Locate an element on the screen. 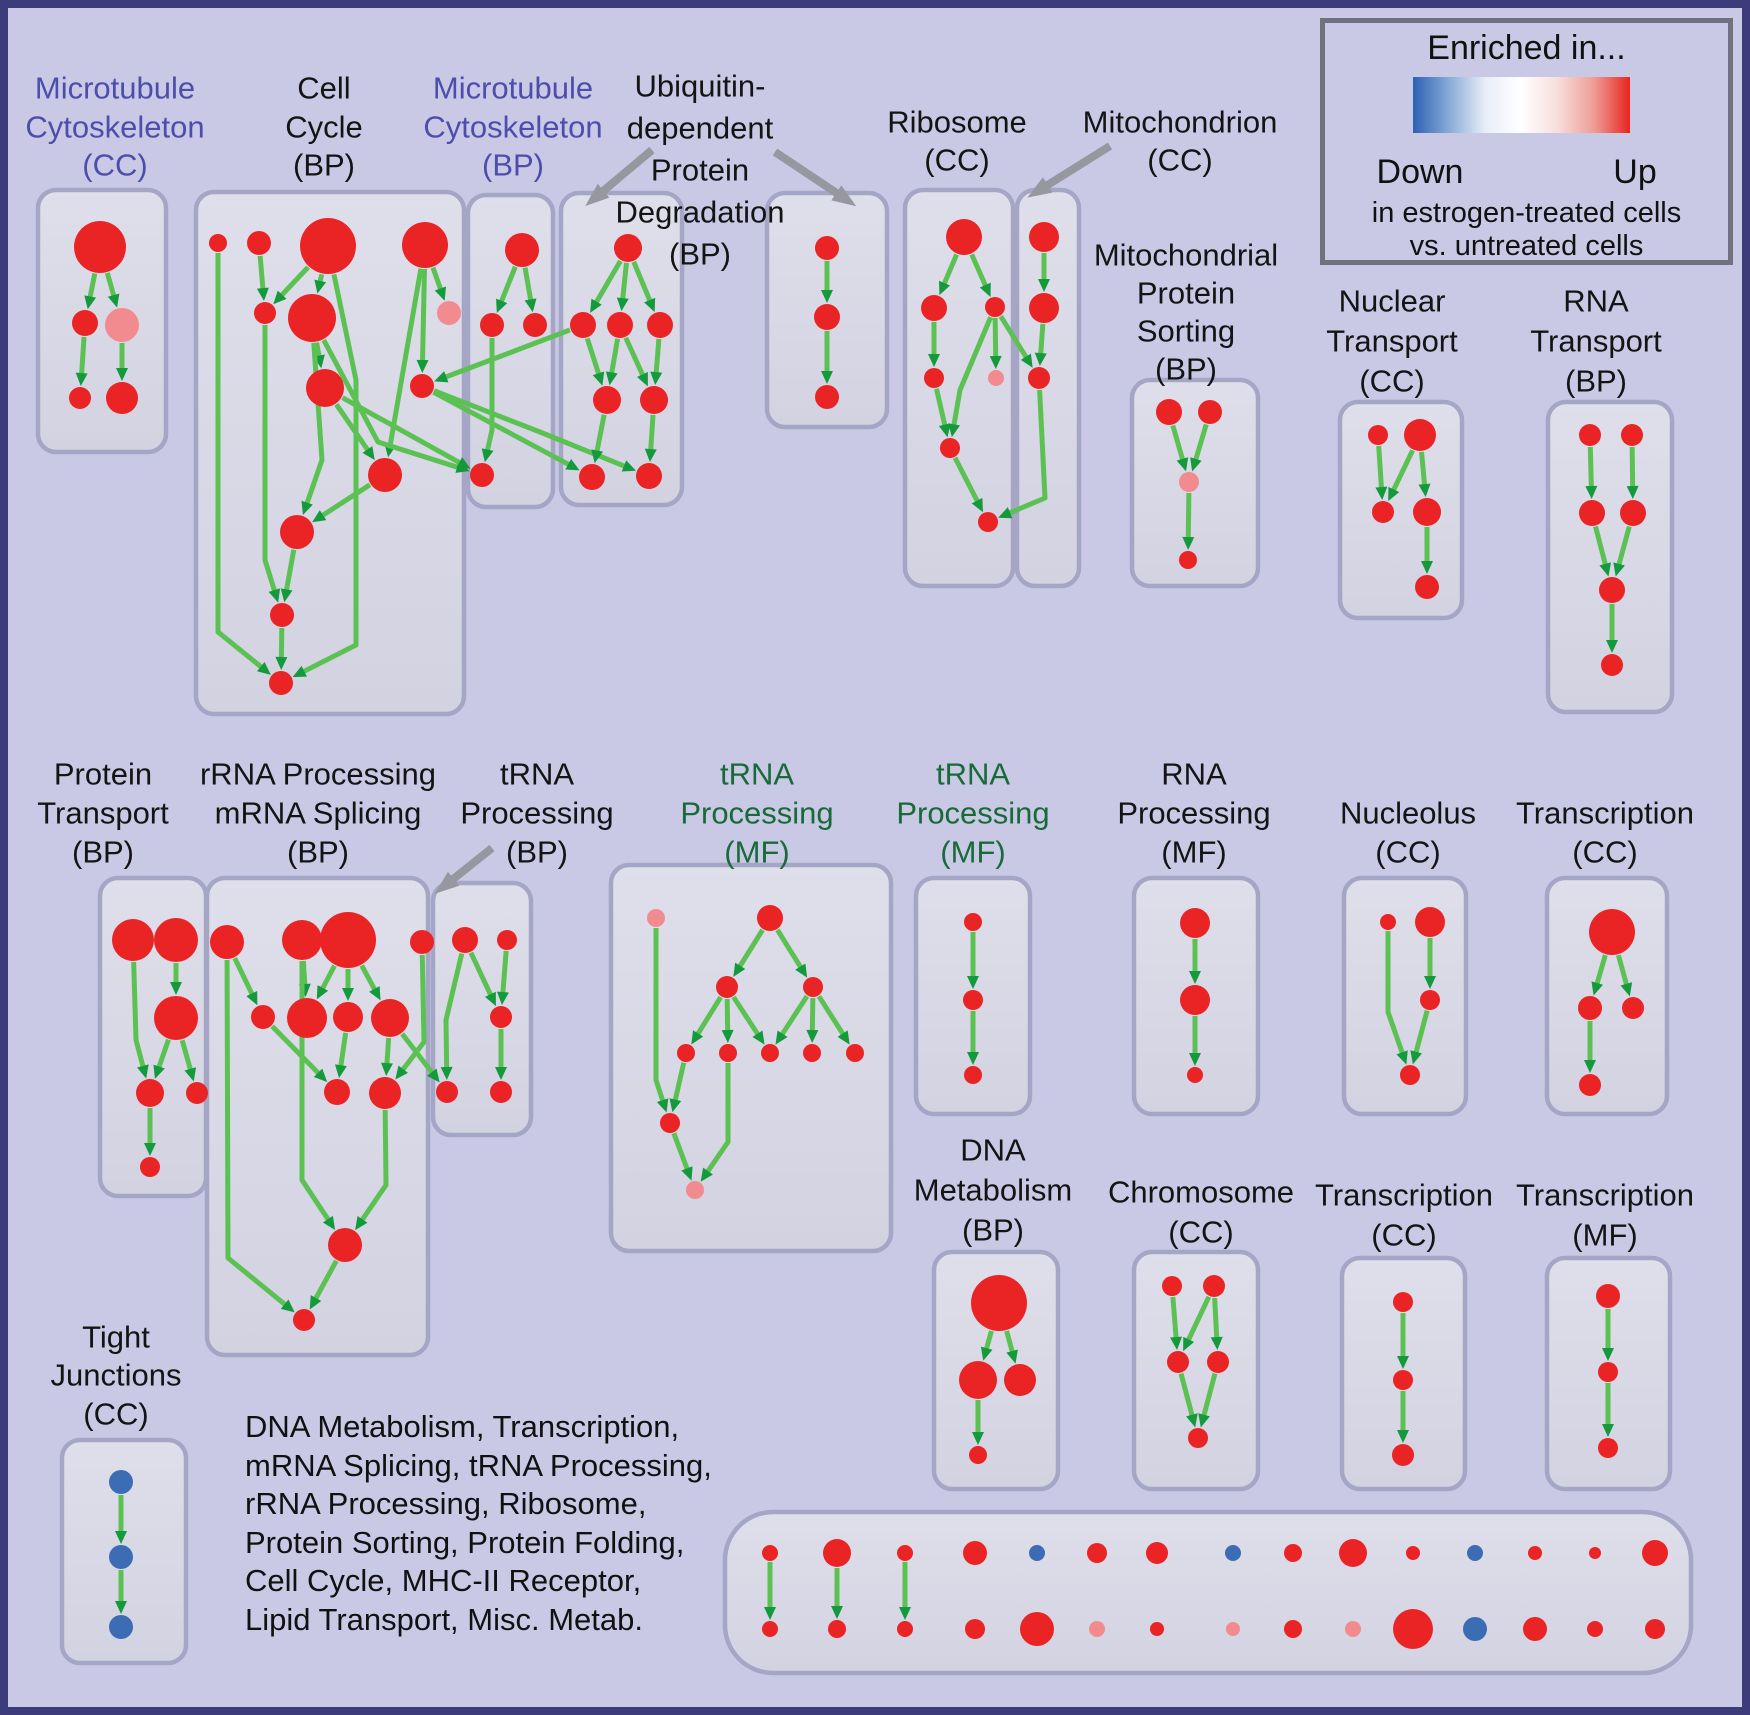 This screenshot has height=1715, width=1750. cluster-label-mitochondrion-cc: Mitochondrion is located at coordinates (1180, 122).